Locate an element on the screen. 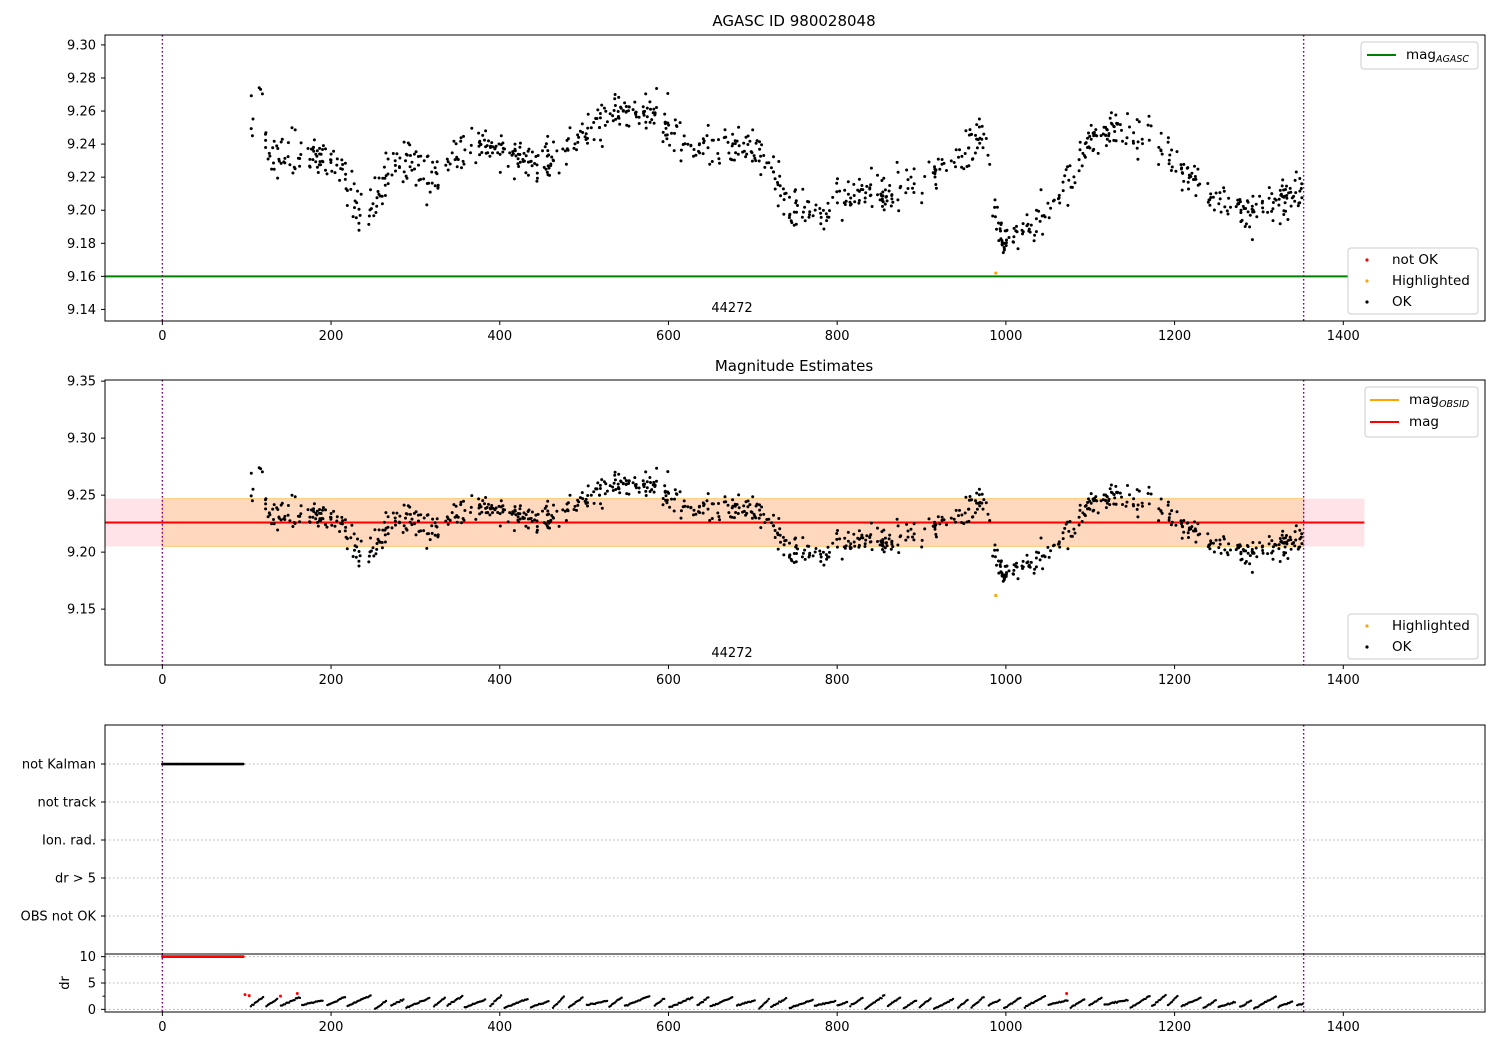 This screenshot has width=1500, height=1050. estimates-xtick-label: 200 is located at coordinates (331, 680).